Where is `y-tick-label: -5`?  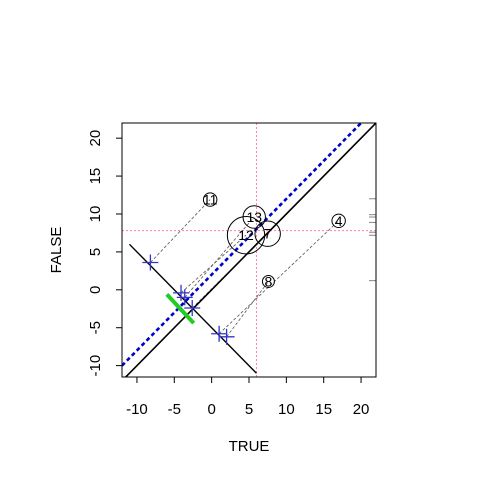 y-tick-label: -5 is located at coordinates (95, 327).